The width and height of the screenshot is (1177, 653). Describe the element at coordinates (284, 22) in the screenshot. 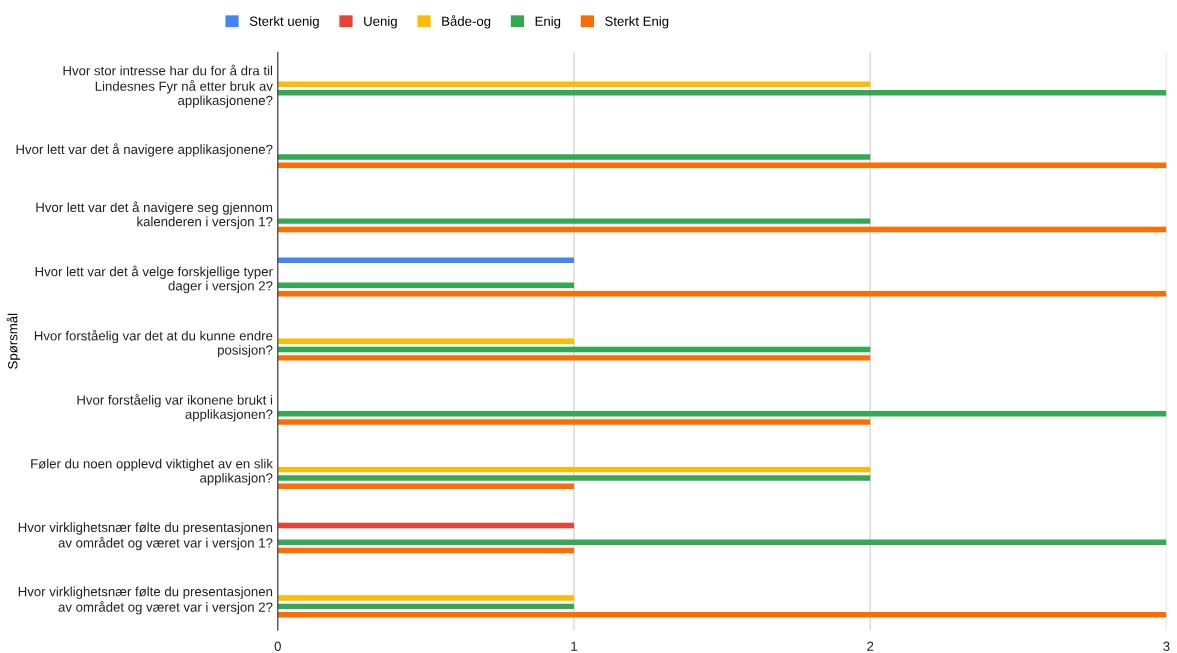

I see `legend-label: Sterkt uenig` at that location.